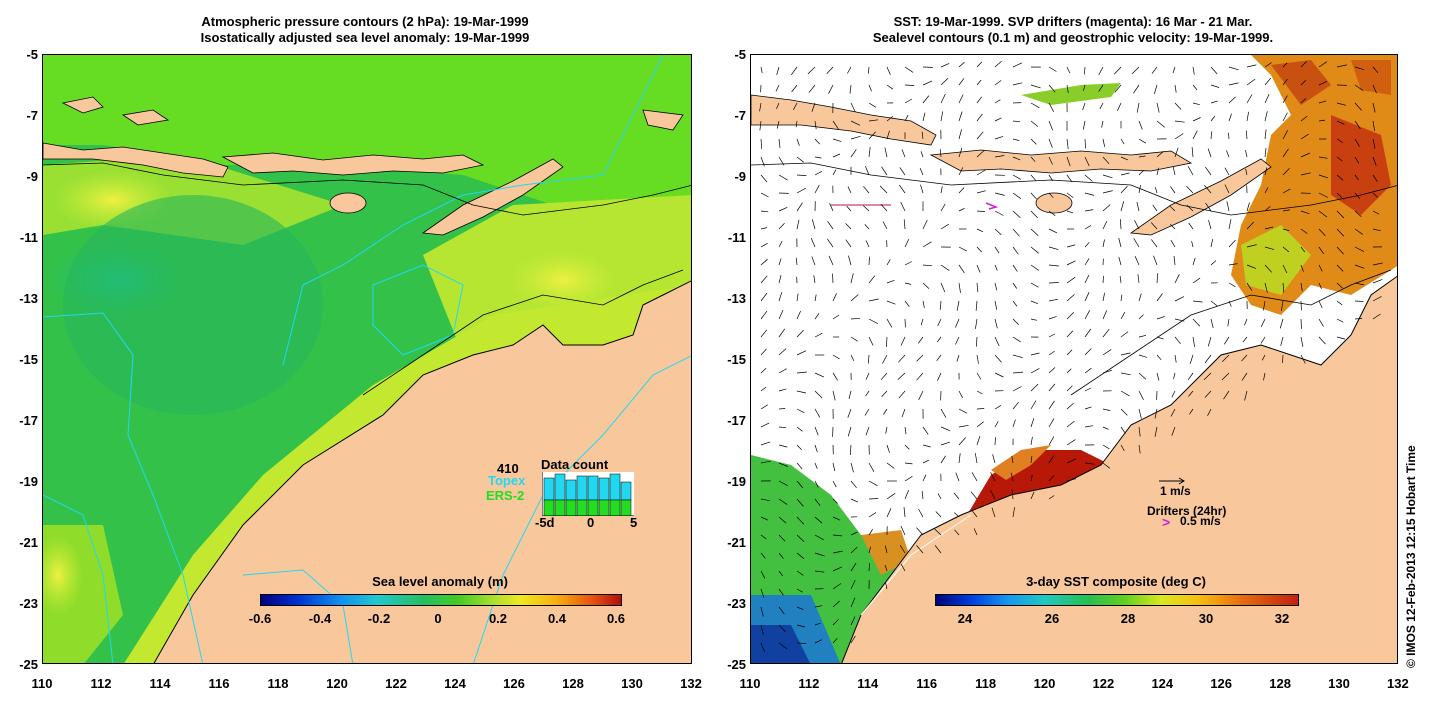 This screenshot has height=710, width=1440. What do you see at coordinates (740, 54) in the screenshot?
I see `right-y-tick-label: -5` at bounding box center [740, 54].